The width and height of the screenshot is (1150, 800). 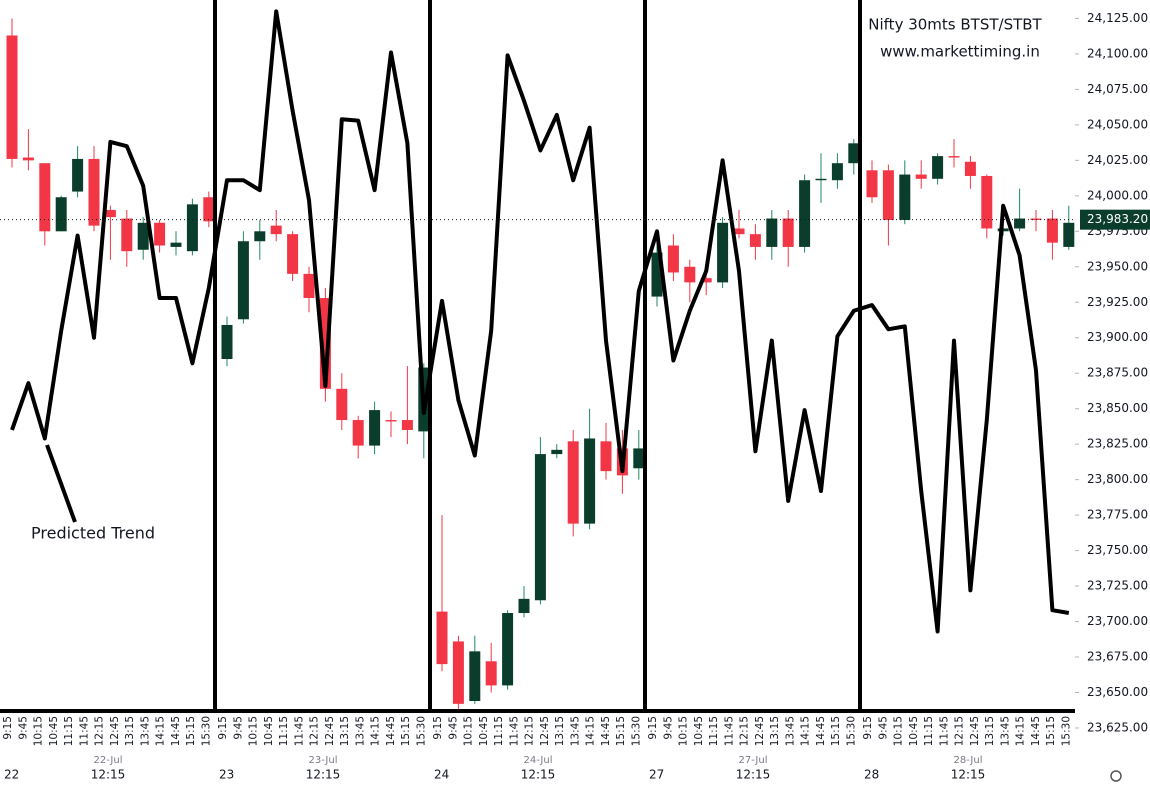 I want to click on time-label: 11:45, so click(x=299, y=731).